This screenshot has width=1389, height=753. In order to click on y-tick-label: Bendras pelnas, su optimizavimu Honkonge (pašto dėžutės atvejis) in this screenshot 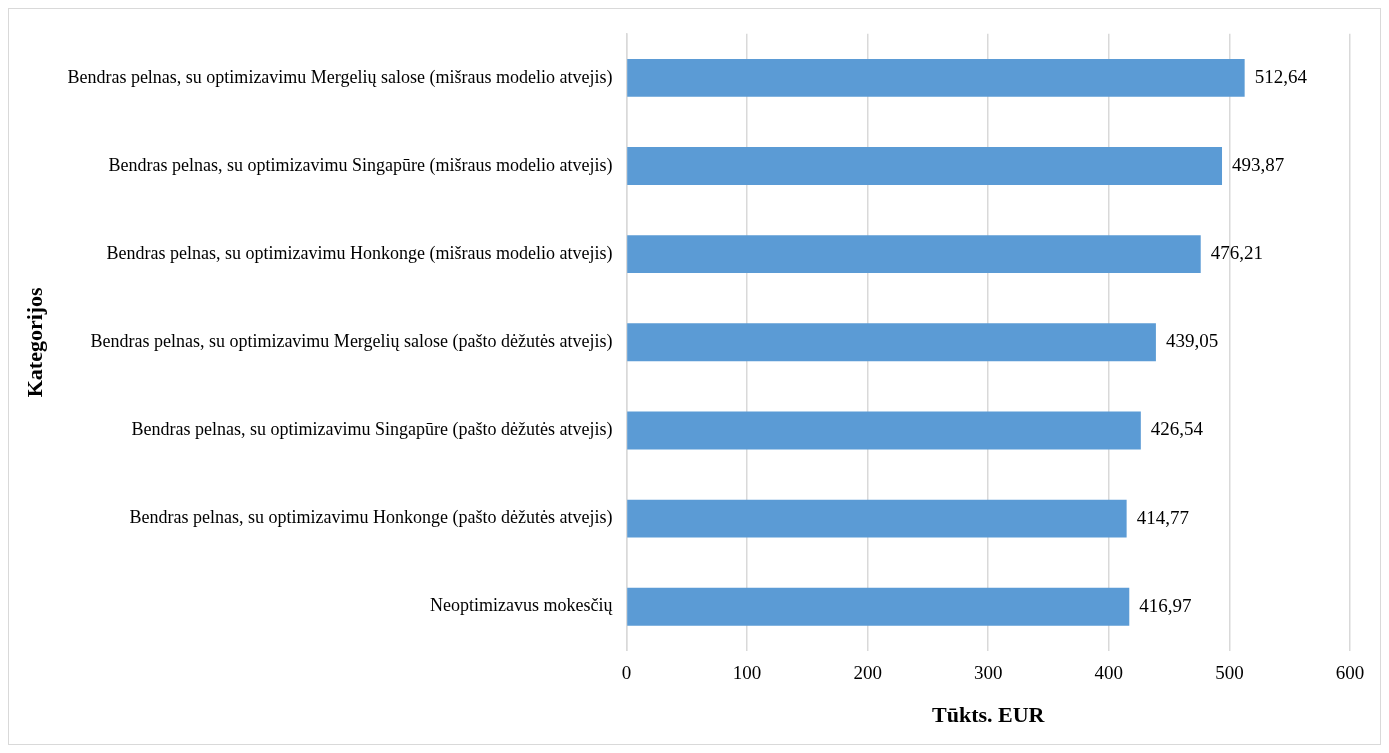, I will do `click(371, 518)`.